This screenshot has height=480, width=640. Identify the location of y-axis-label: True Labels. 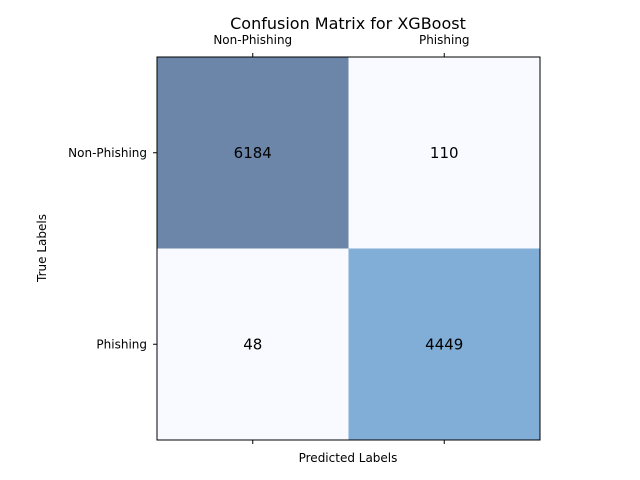
(42, 248).